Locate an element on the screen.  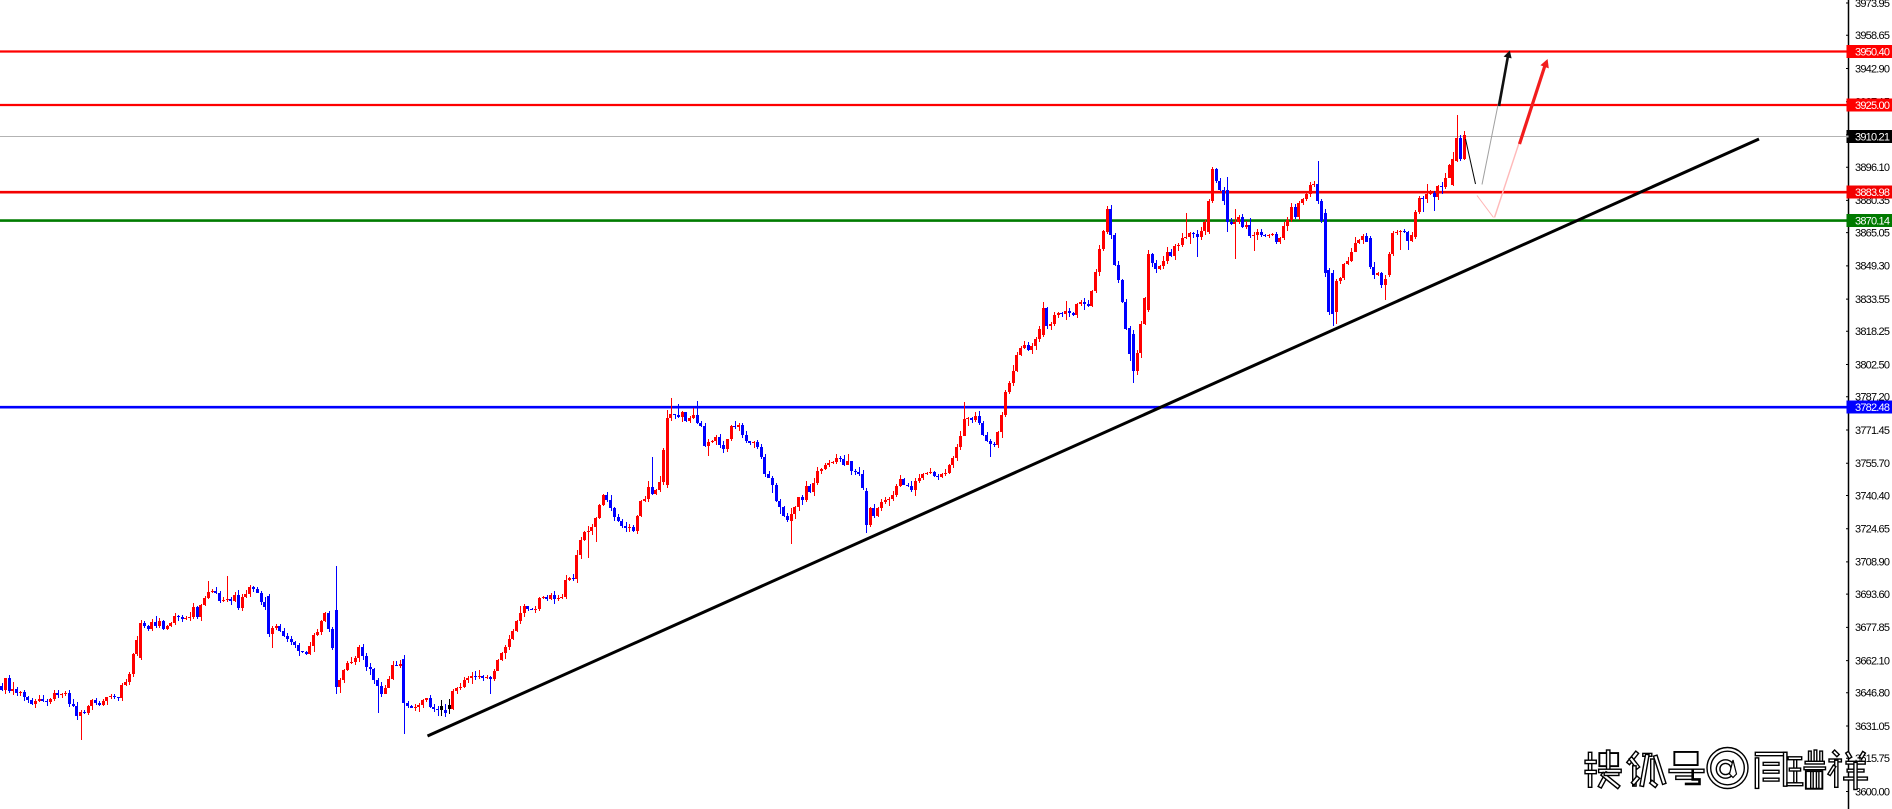
svg-text: 3693.60 is located at coordinates (1872, 595).